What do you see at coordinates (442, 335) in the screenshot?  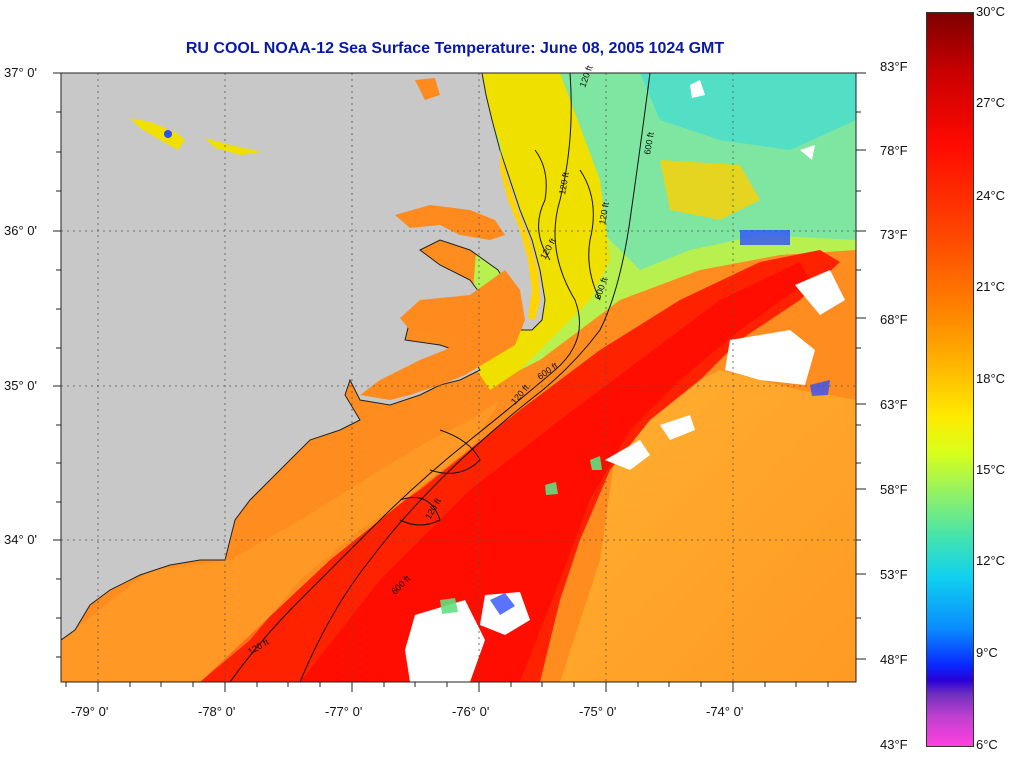 I see `pamlico-sound` at bounding box center [442, 335].